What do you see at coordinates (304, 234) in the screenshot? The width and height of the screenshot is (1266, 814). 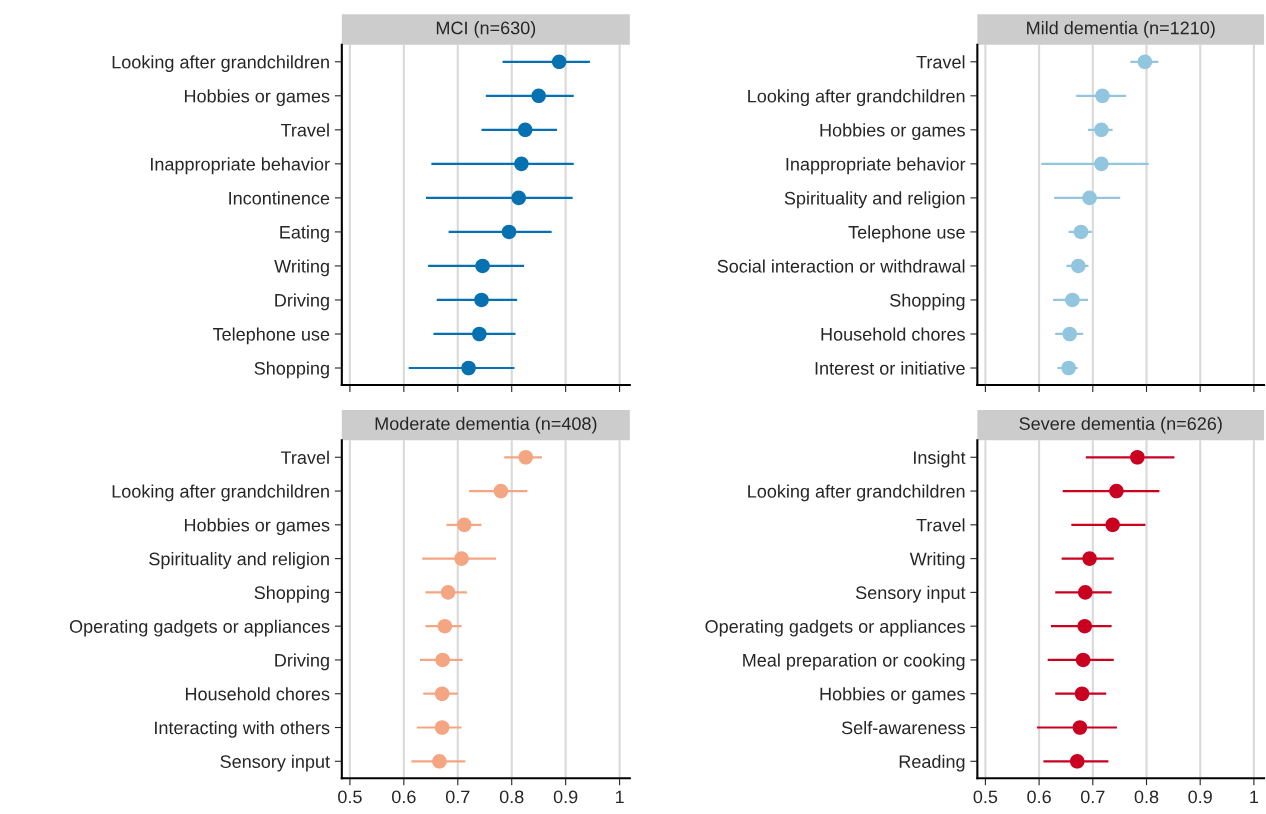 I see `y-tick-label: Eating` at bounding box center [304, 234].